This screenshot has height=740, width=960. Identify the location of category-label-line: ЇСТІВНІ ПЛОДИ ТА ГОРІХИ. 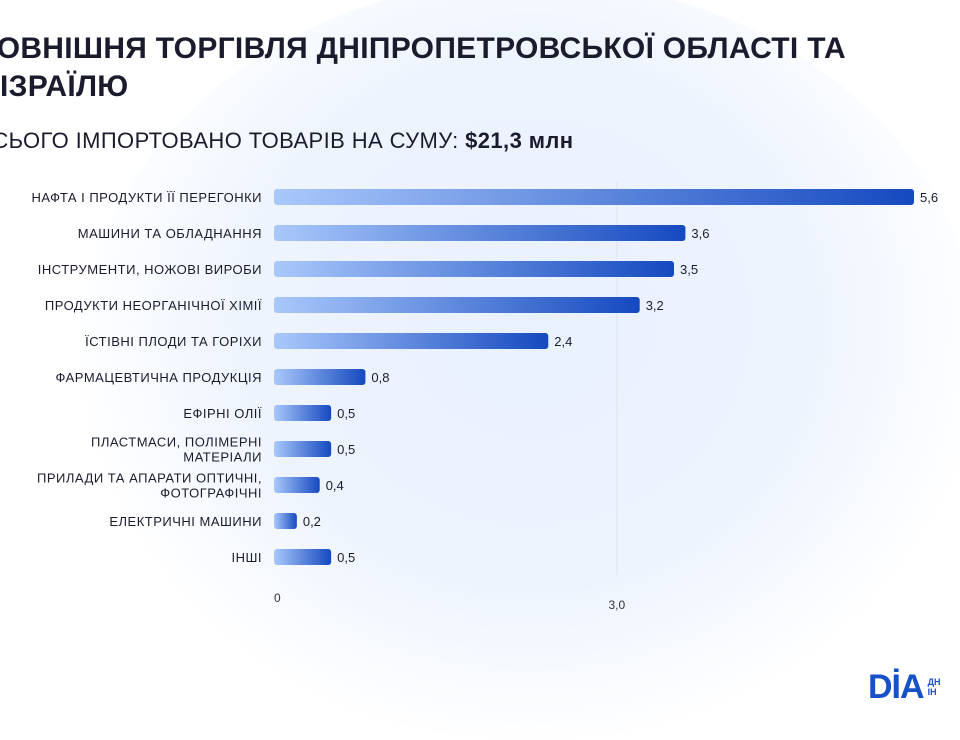
(173, 341).